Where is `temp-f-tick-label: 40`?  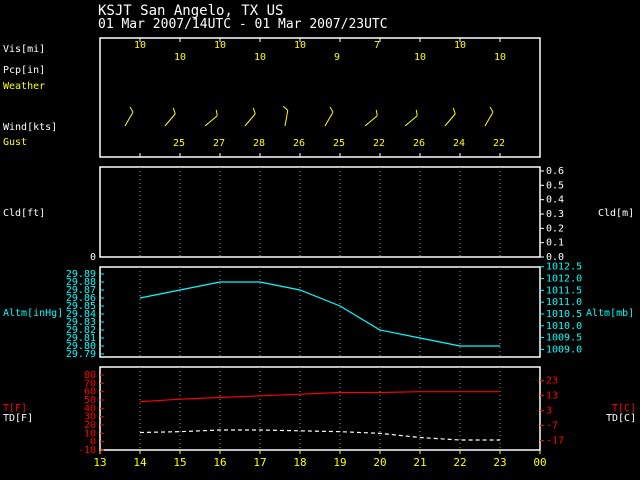 temp-f-tick-label: 40 is located at coordinates (90, 408).